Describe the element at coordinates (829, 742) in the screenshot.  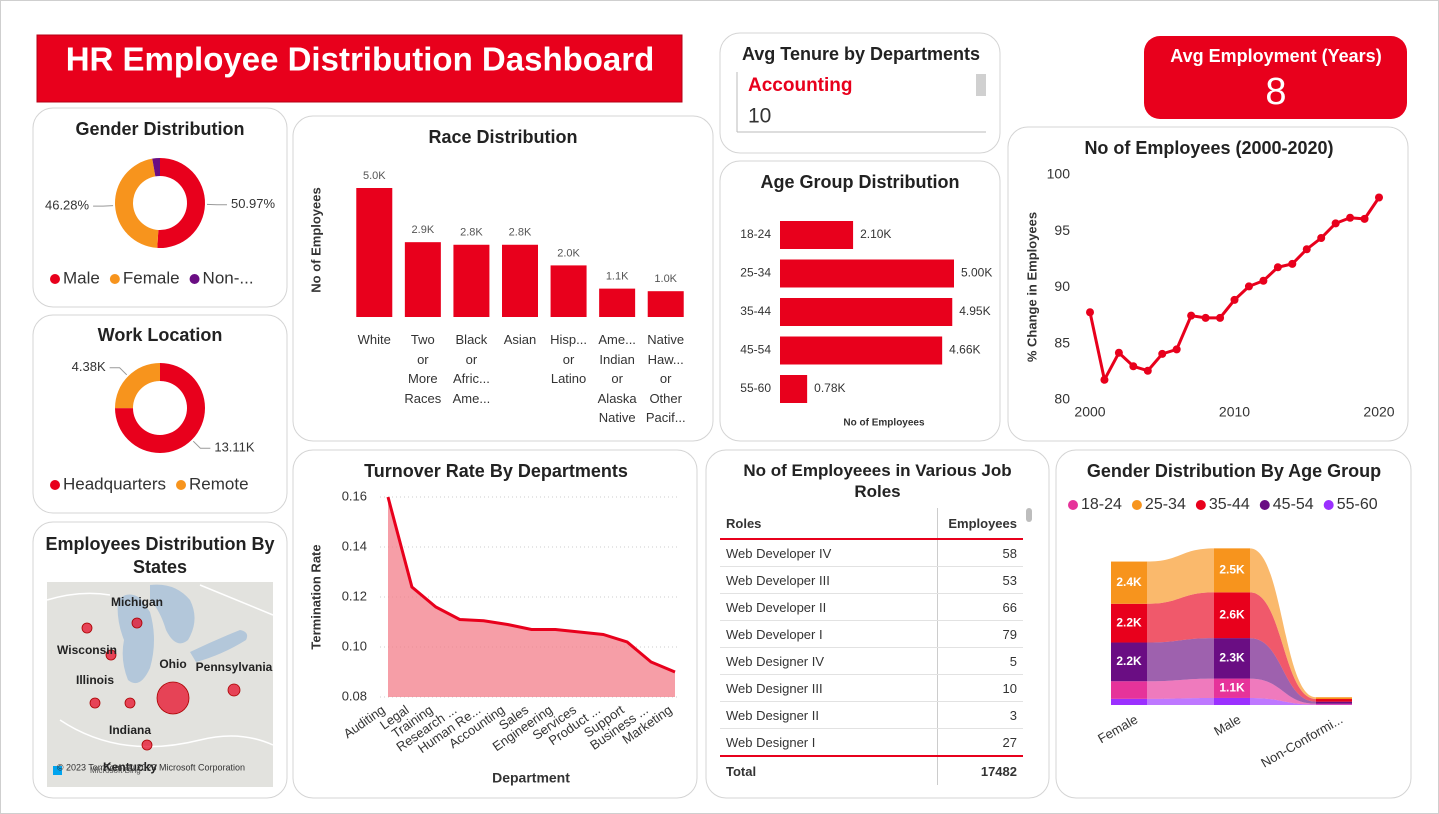
I see `table-cell: Web Designer I` at that location.